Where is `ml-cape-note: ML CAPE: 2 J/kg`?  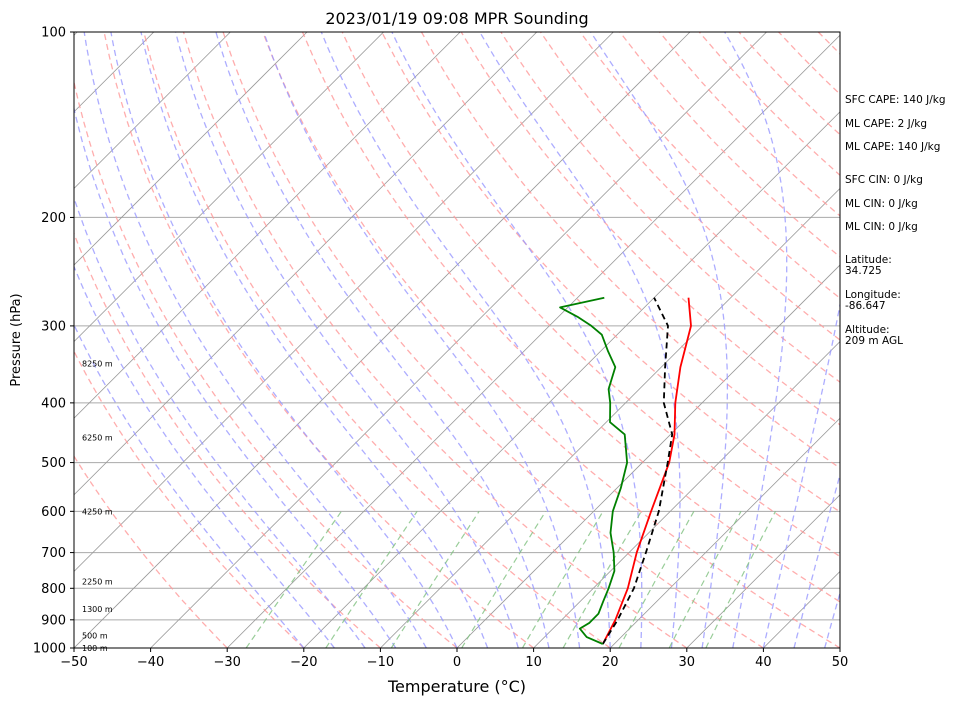 ml-cape-note: ML CAPE: 2 J/kg is located at coordinates (886, 124).